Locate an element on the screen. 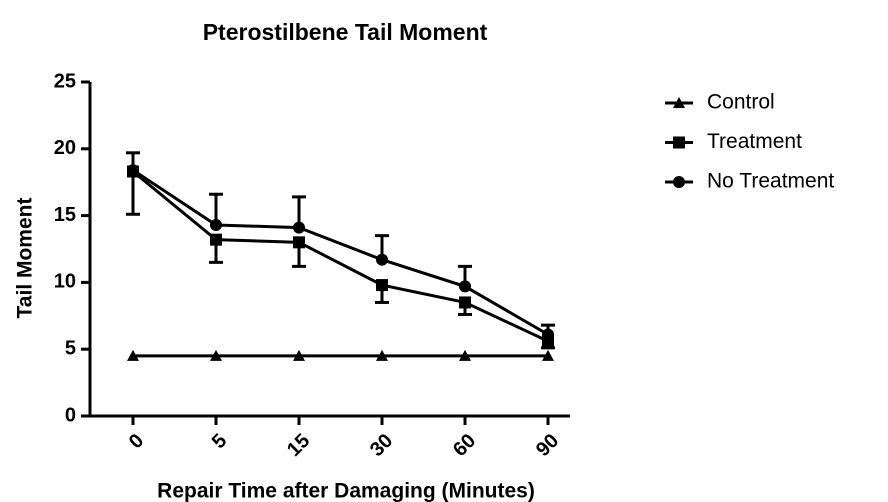 The width and height of the screenshot is (888, 502). legend-label: Control is located at coordinates (741, 102).